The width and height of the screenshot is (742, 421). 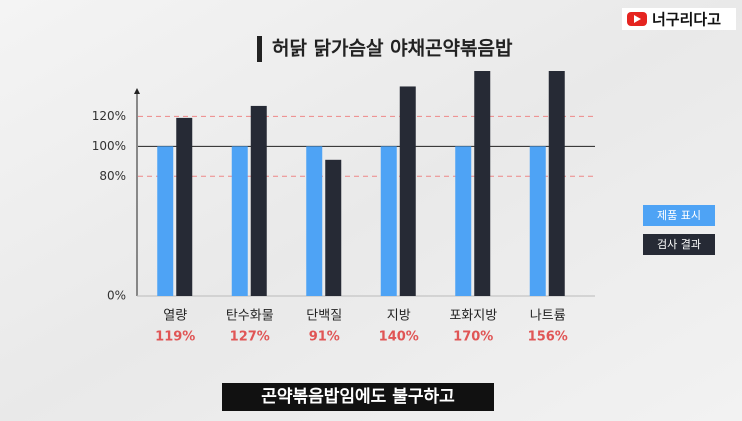 What do you see at coordinates (109, 116) in the screenshot?
I see `y-tick-label: 120%` at bounding box center [109, 116].